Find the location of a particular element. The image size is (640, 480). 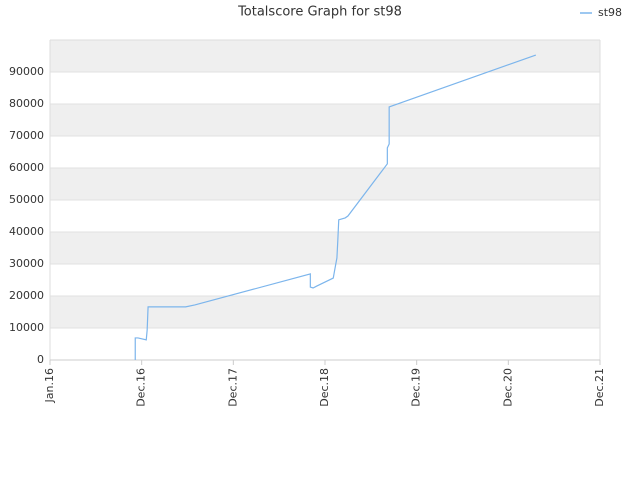

x-tick-label: Dec.19 is located at coordinates (416, 387).